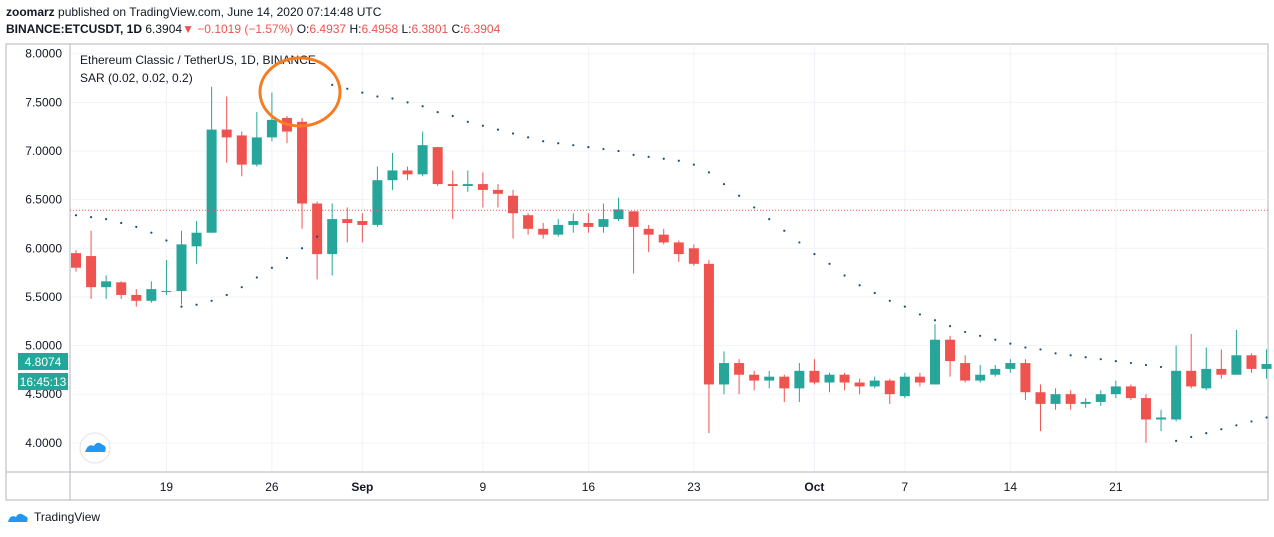  I want to click on last-price: 6.3904, so click(164, 29).